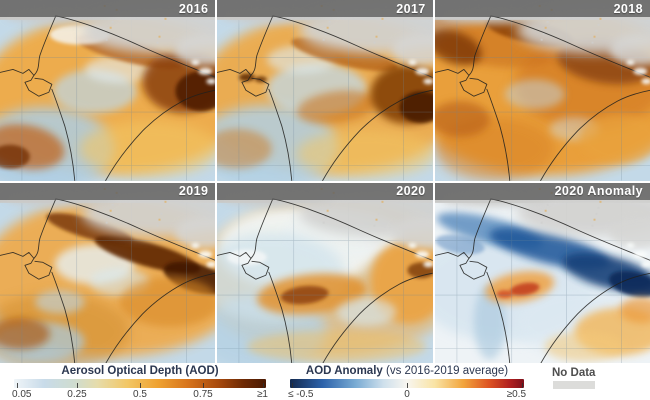 The height and width of the screenshot is (400, 650). I want to click on aod-tick-2: 0.5, so click(140, 394).